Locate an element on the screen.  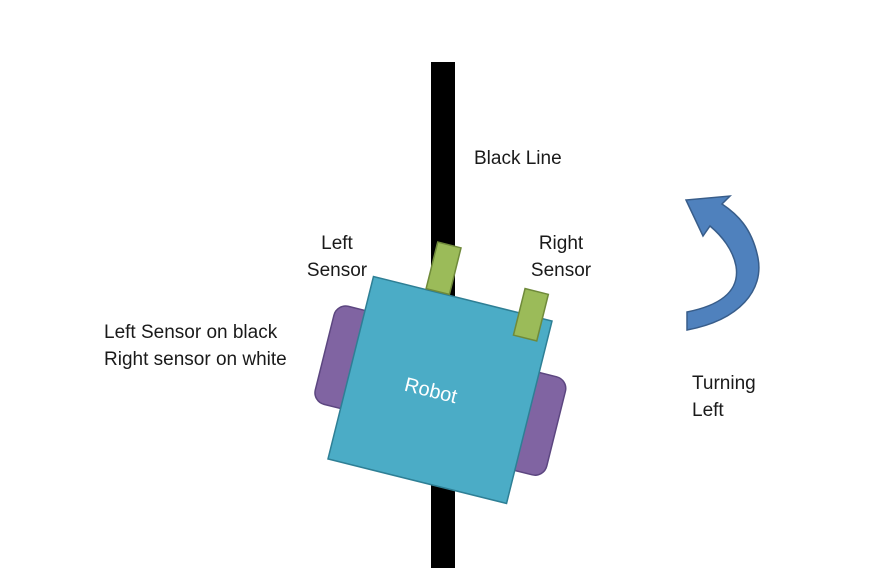
right-sensor-label: Right Sensor is located at coordinates (561, 257).